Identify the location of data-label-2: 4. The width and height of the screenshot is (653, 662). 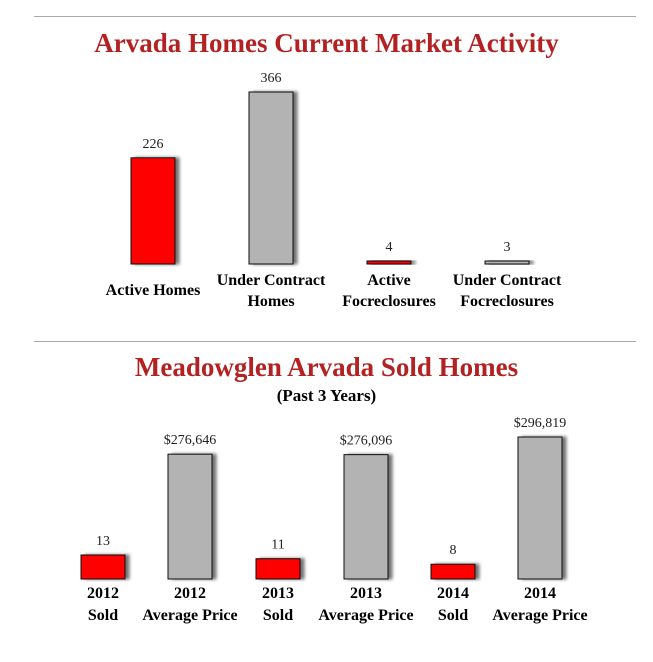
(389, 247).